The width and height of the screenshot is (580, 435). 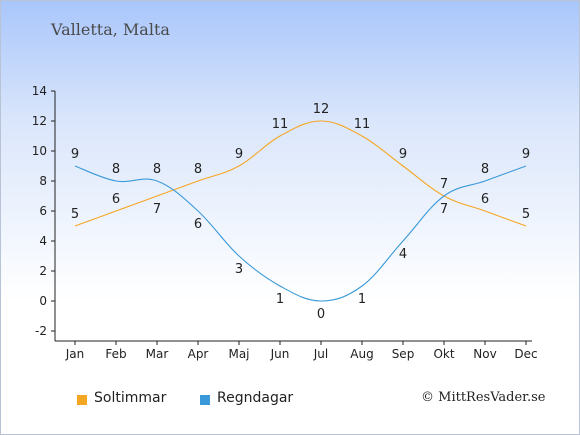 What do you see at coordinates (205, 400) in the screenshot?
I see `legend-swatch-rain` at bounding box center [205, 400].